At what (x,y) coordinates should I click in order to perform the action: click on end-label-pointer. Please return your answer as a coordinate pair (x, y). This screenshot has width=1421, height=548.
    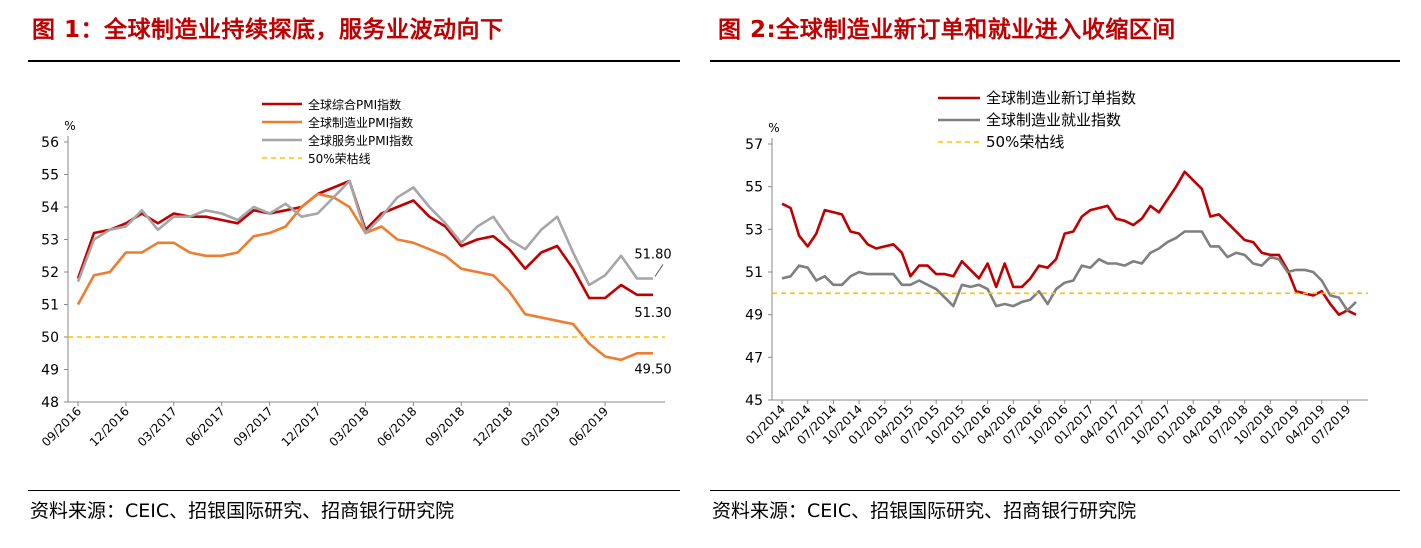
    Looking at the image, I should click on (659, 270).